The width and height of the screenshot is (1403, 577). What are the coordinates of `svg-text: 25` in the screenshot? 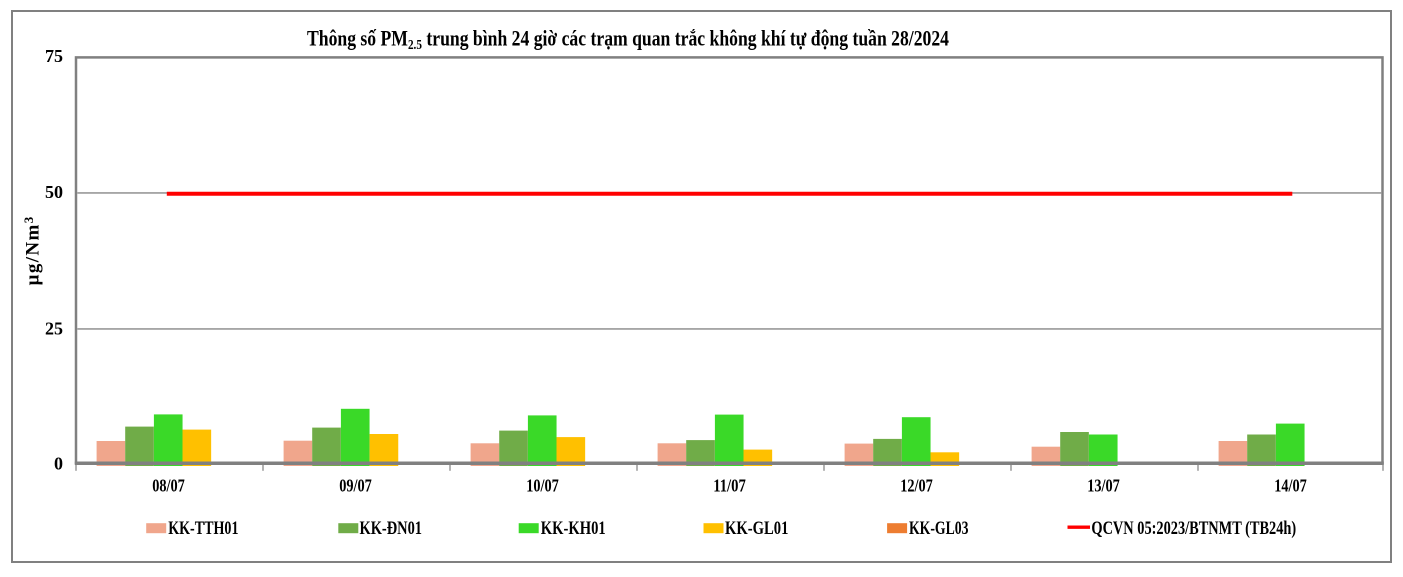 It's located at (54, 329).